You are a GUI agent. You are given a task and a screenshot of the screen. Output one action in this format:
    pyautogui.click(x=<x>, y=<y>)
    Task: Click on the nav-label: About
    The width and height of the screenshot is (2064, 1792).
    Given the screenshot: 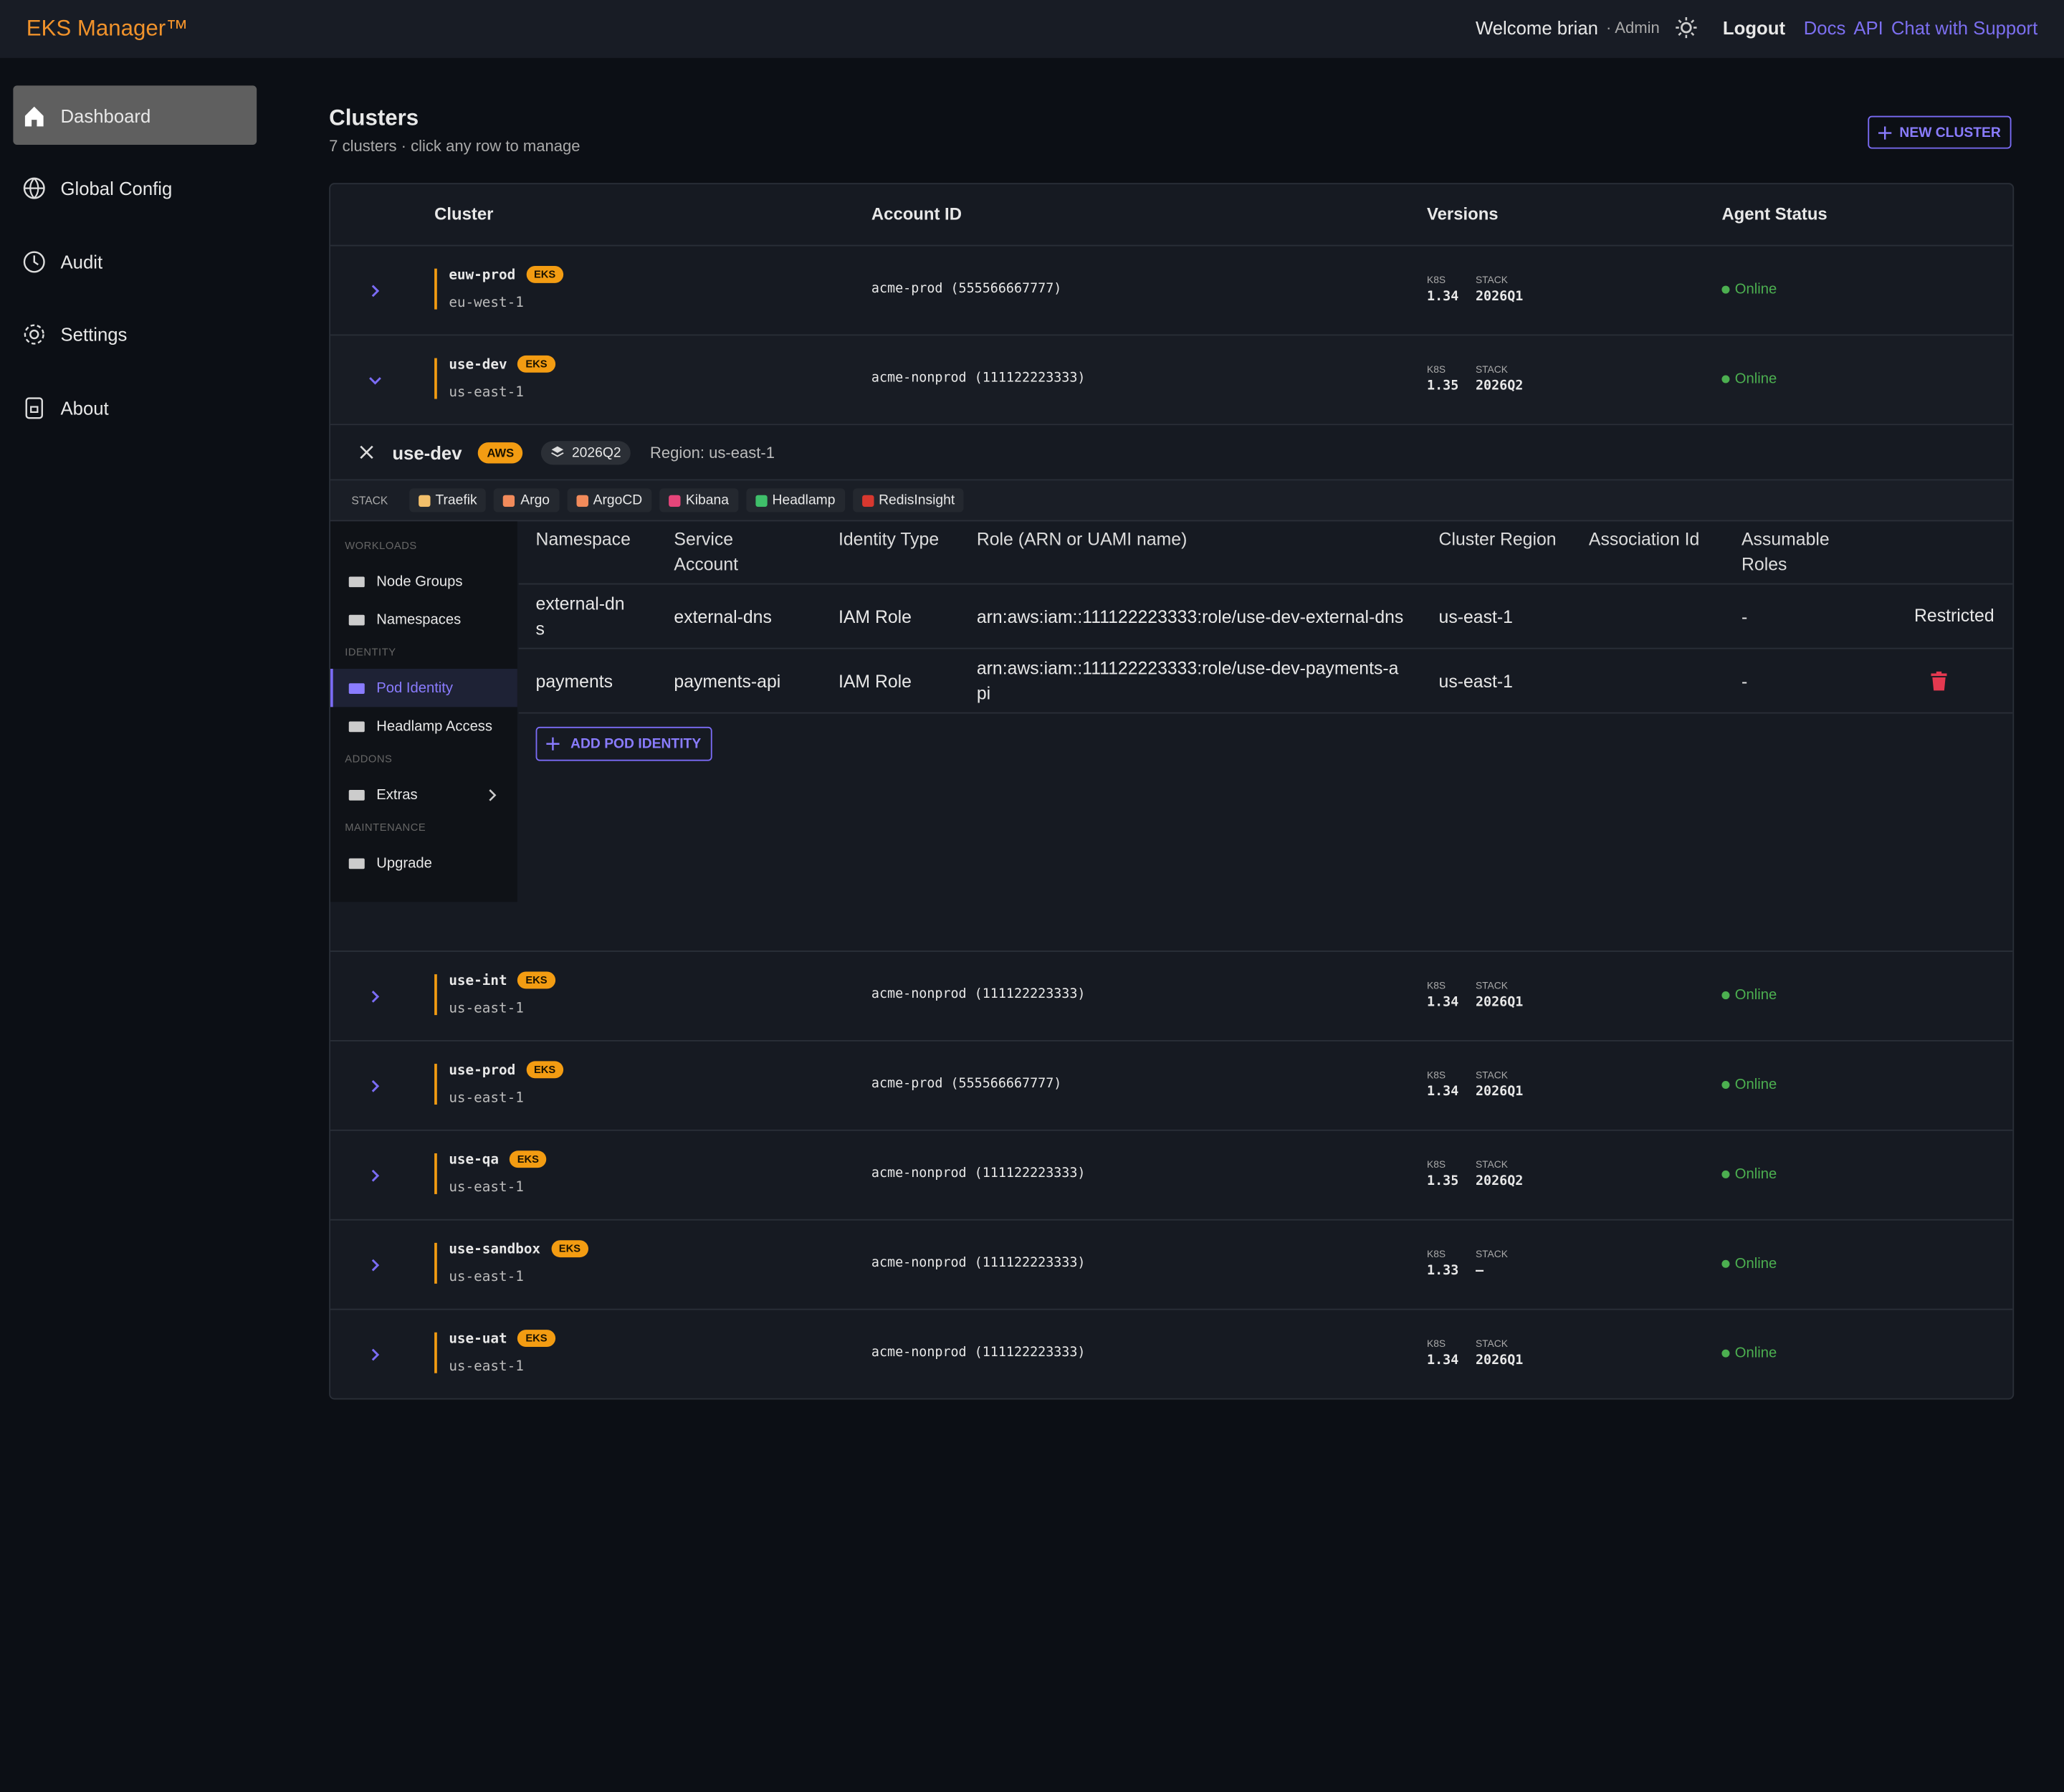 What is the action you would take?
    pyautogui.click(x=84, y=407)
    